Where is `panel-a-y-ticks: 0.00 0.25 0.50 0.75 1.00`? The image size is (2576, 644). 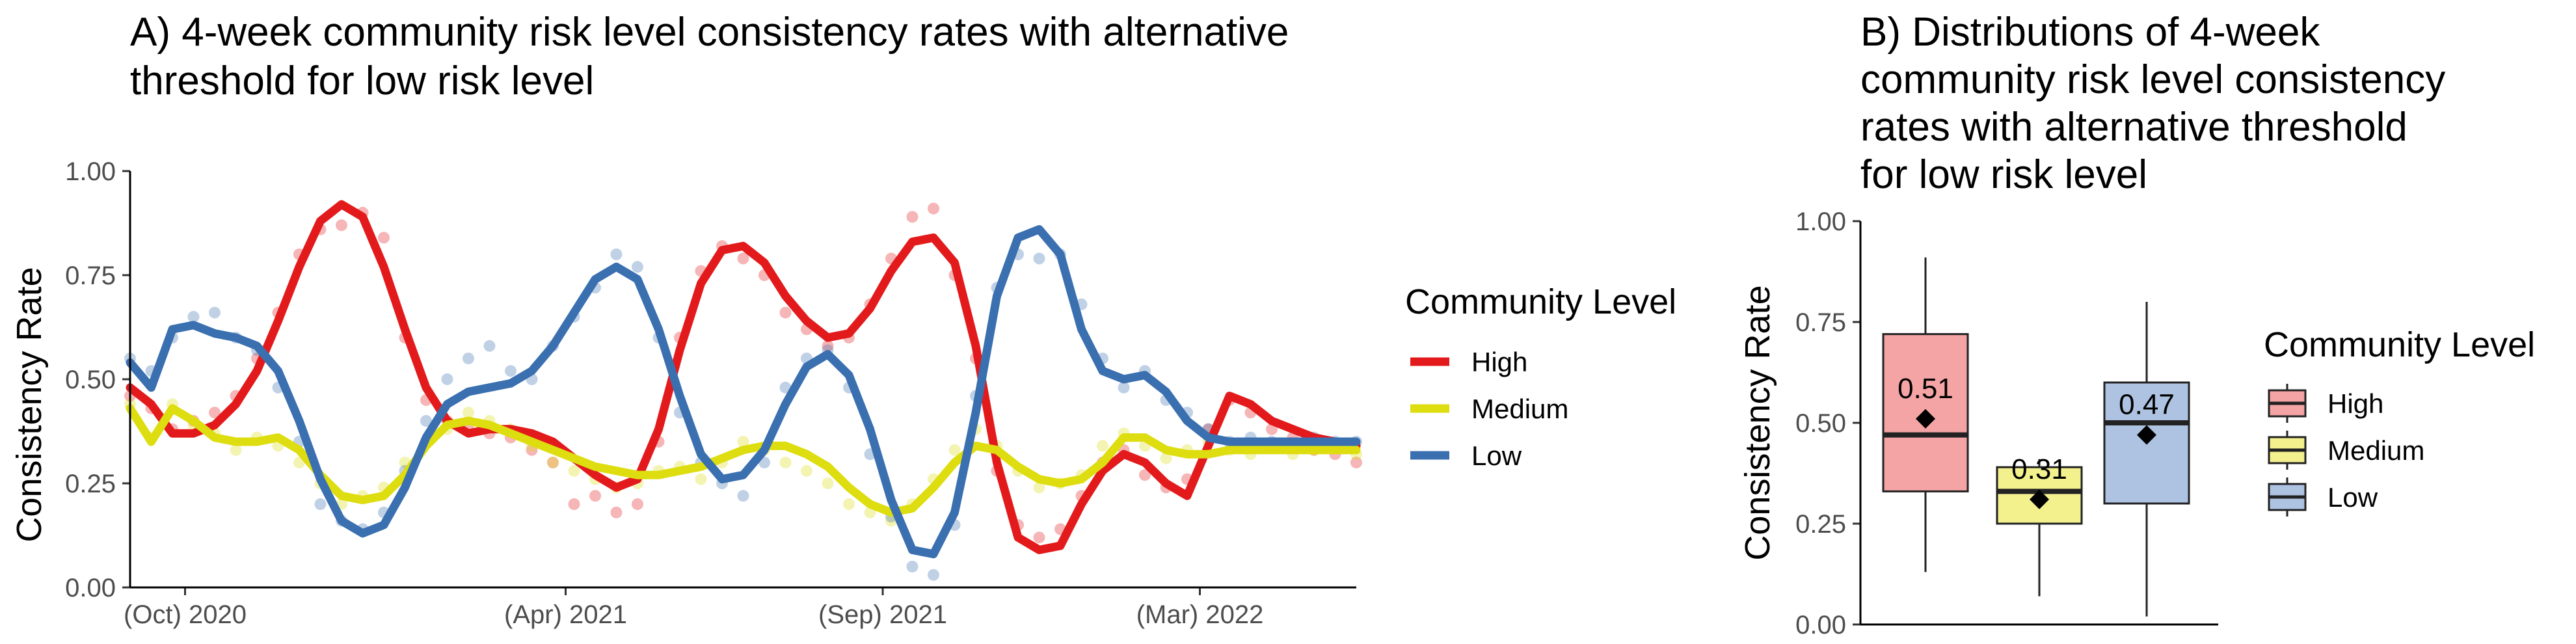
panel-a-y-ticks: 0.00 0.25 0.50 0.75 1.00 is located at coordinates (97, 380).